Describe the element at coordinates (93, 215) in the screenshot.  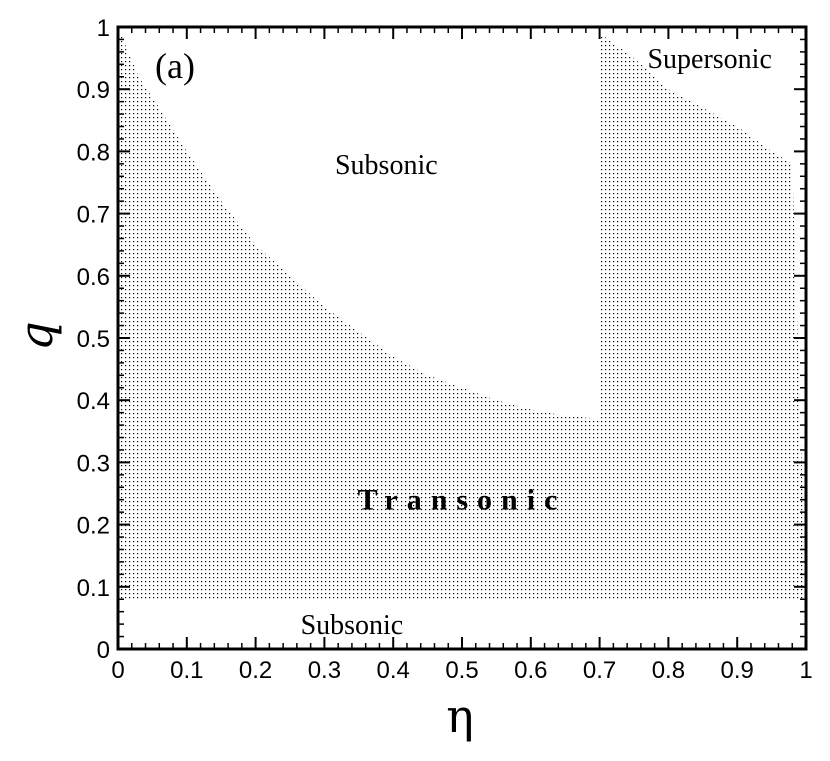
I see `y-tick-label: 0.7` at that location.